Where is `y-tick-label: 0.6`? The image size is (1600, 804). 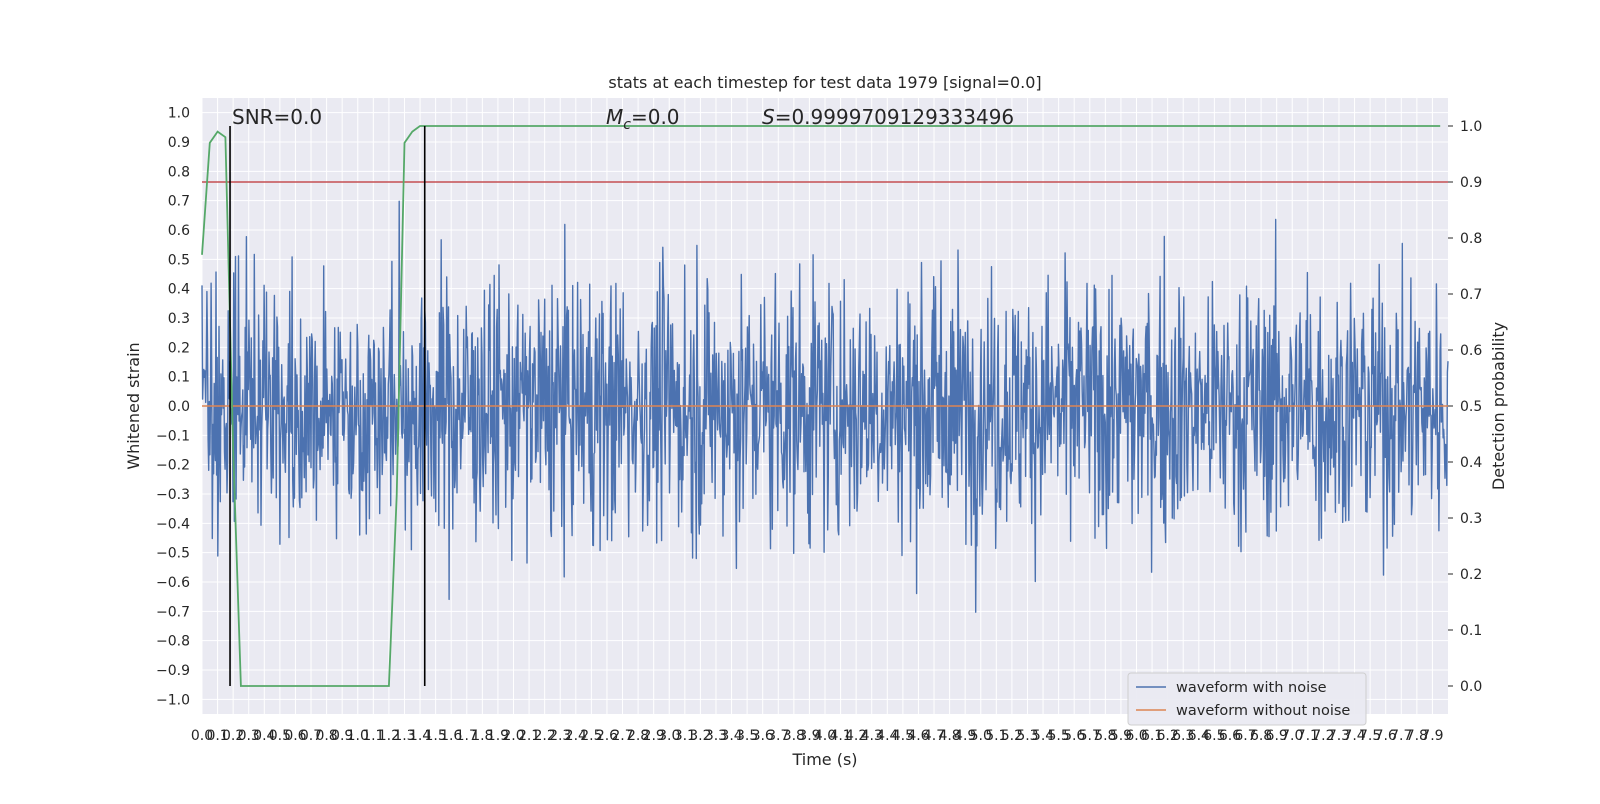
y-tick-label: 0.6 is located at coordinates (179, 231).